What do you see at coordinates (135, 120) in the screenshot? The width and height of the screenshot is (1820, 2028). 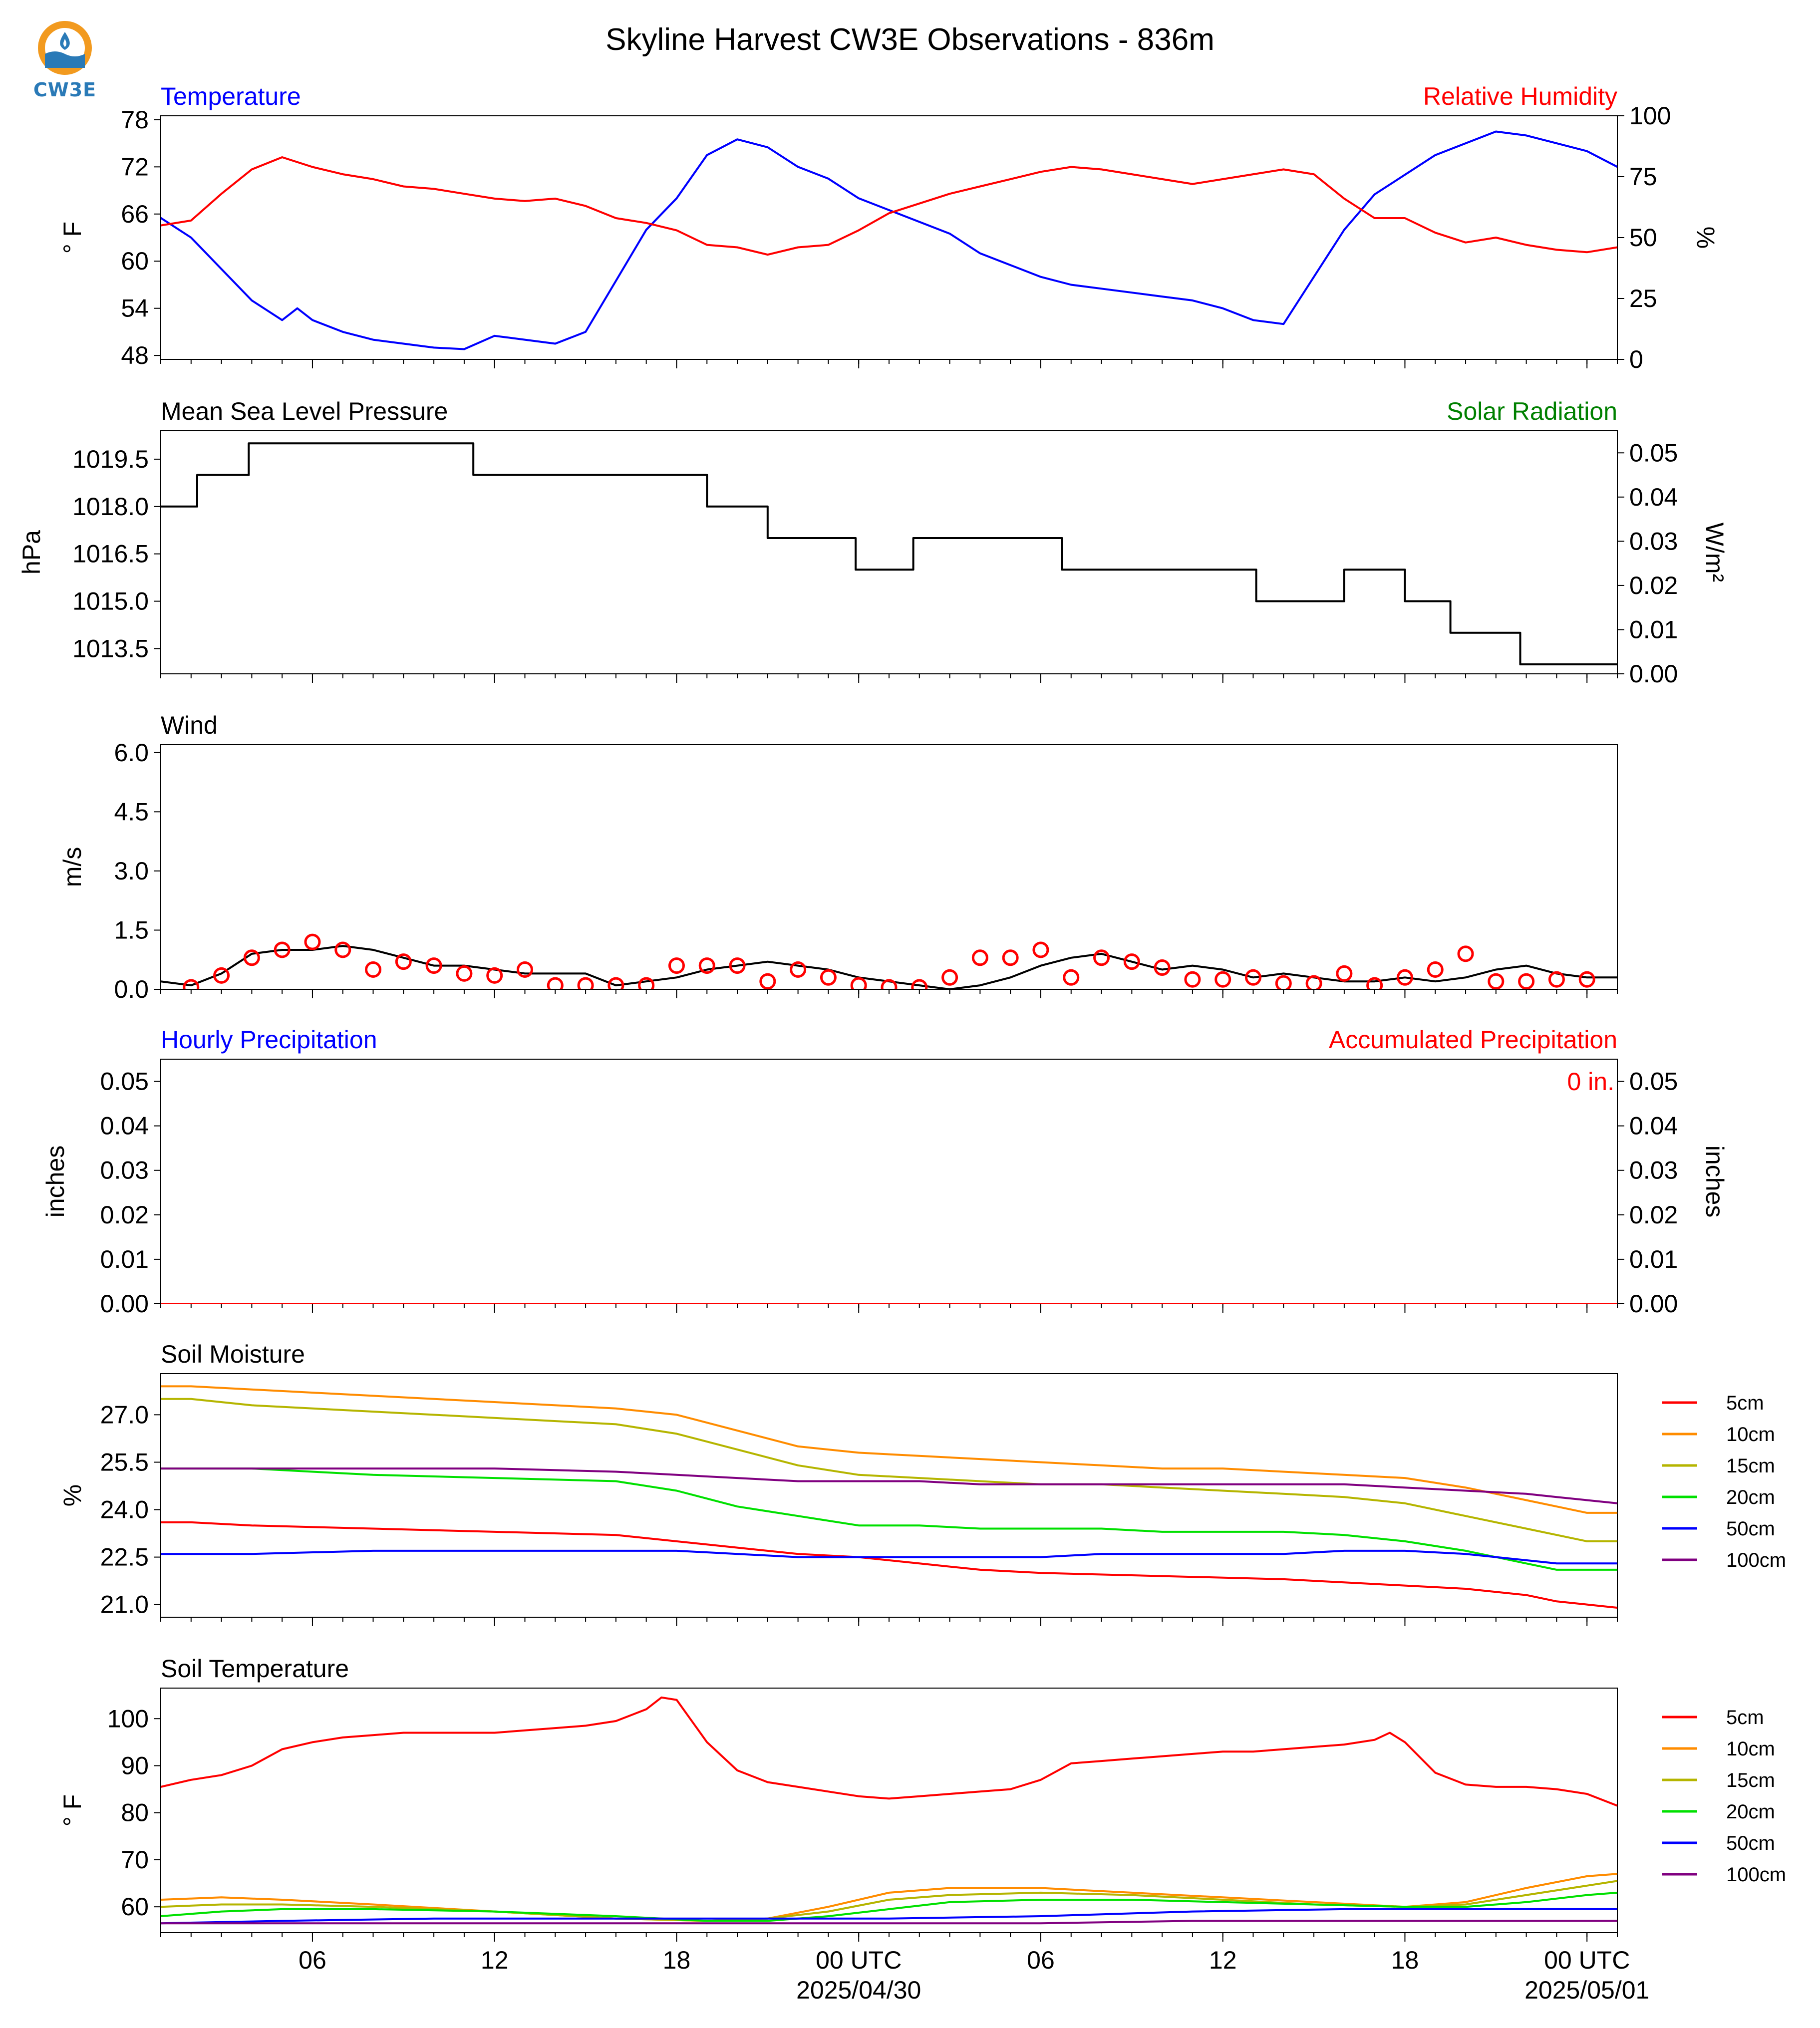 I see `ytick-label: 78` at bounding box center [135, 120].